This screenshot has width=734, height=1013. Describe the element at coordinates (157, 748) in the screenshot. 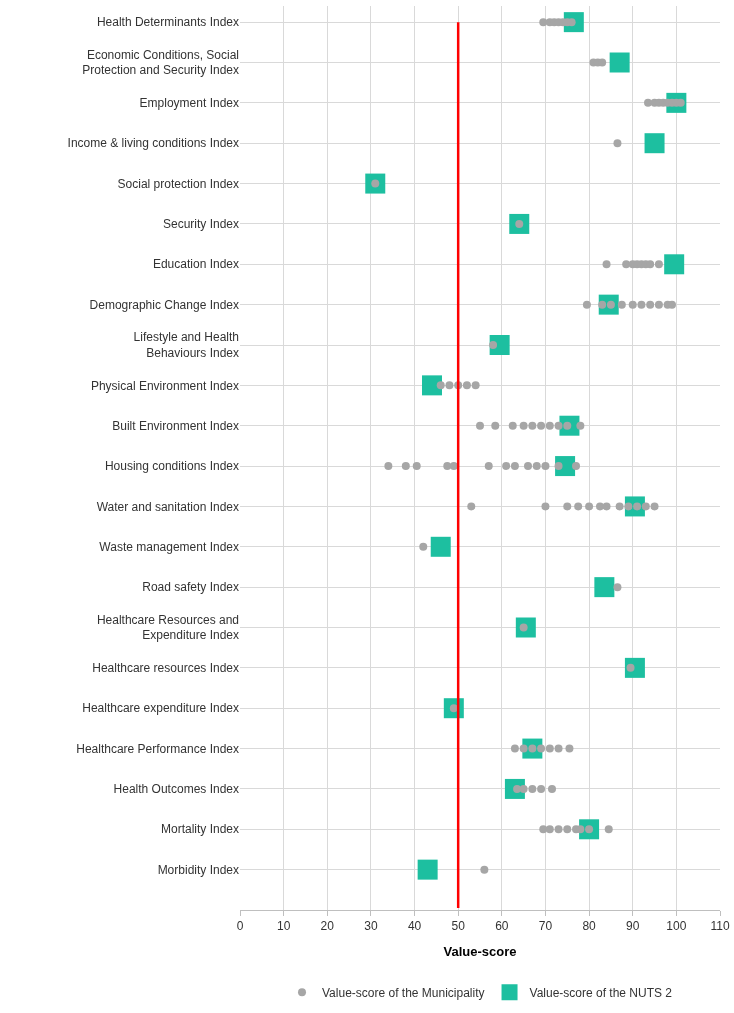

I see `y-tick-label: Healthcare Performance Index` at that location.